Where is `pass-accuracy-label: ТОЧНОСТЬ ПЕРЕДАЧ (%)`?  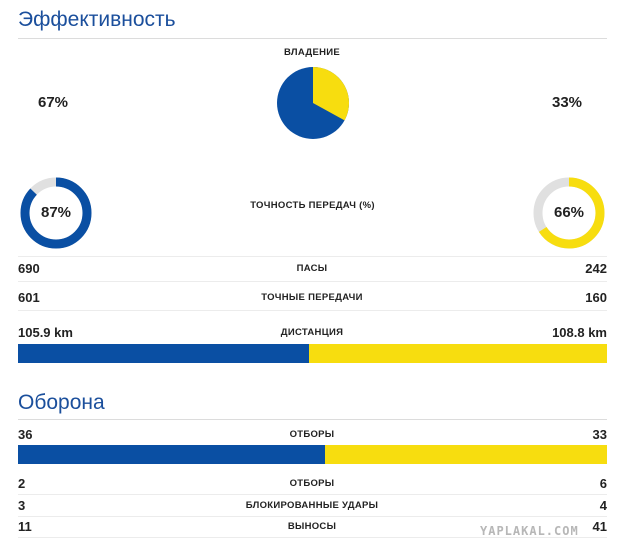
pass-accuracy-label: ТОЧНОСТЬ ПЕРЕДАЧ (%) is located at coordinates (312, 205).